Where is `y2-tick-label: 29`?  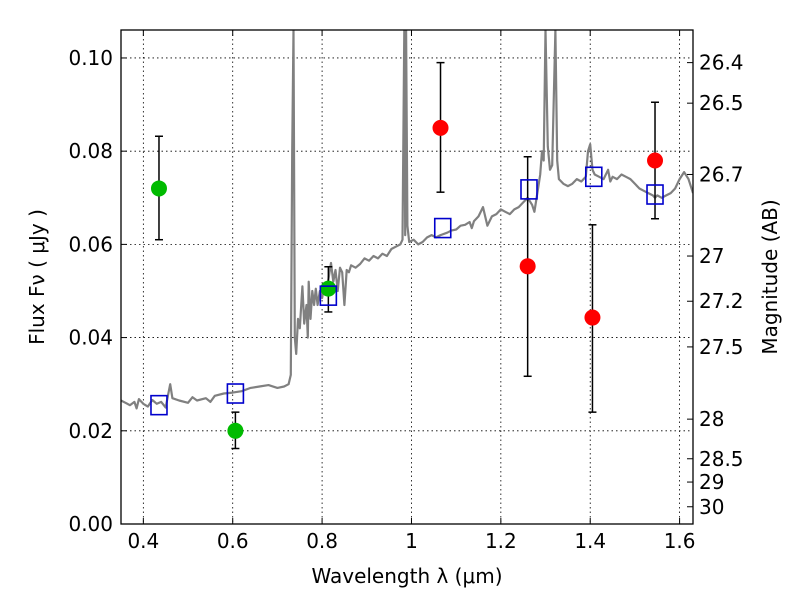 y2-tick-label: 29 is located at coordinates (711, 482).